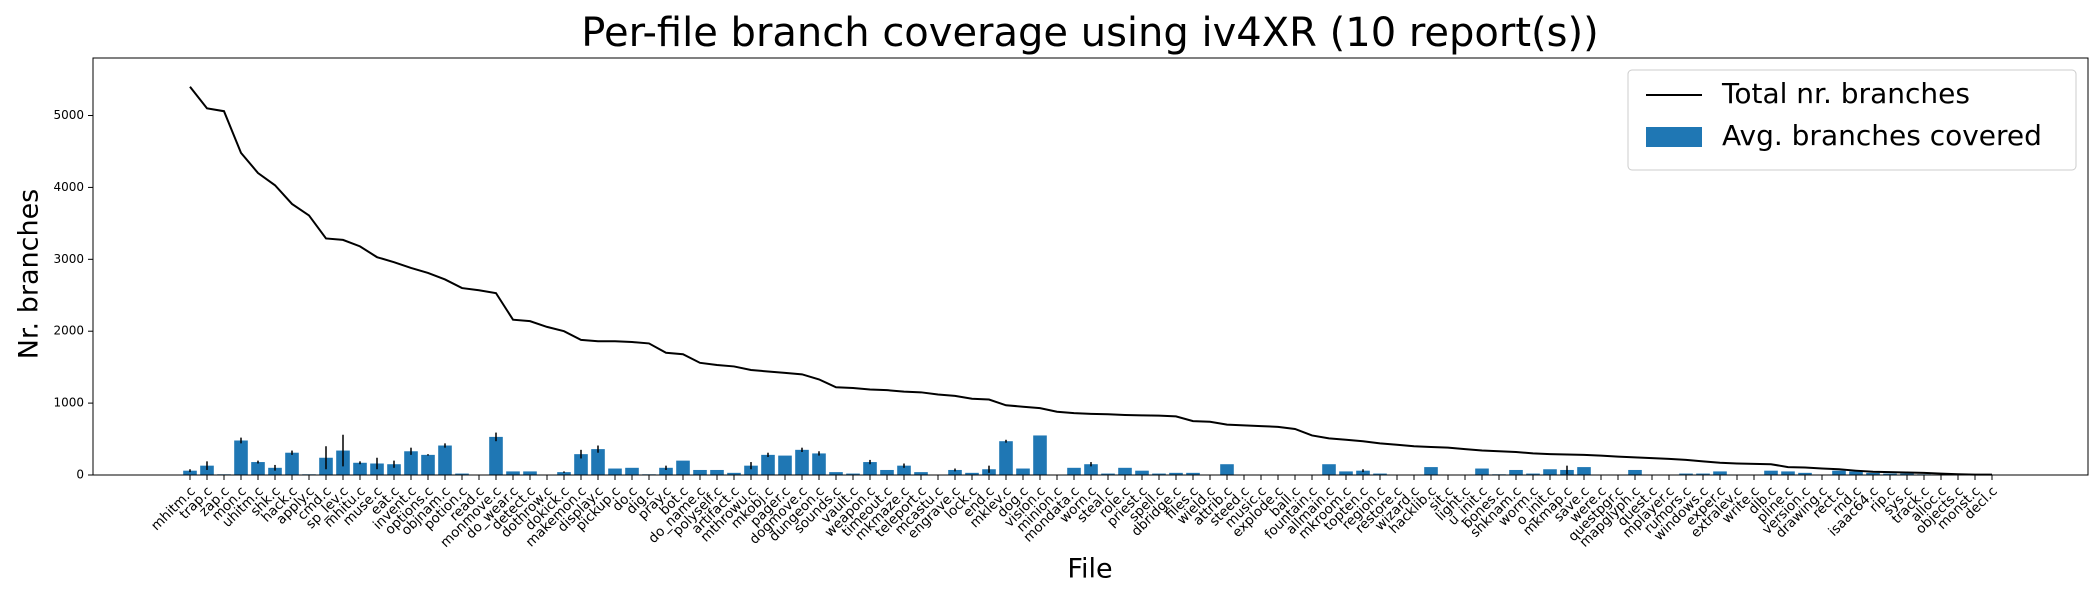 This screenshot has width=2100, height=600. What do you see at coordinates (68, 259) in the screenshot?
I see `y-tick-label: 3000` at bounding box center [68, 259].